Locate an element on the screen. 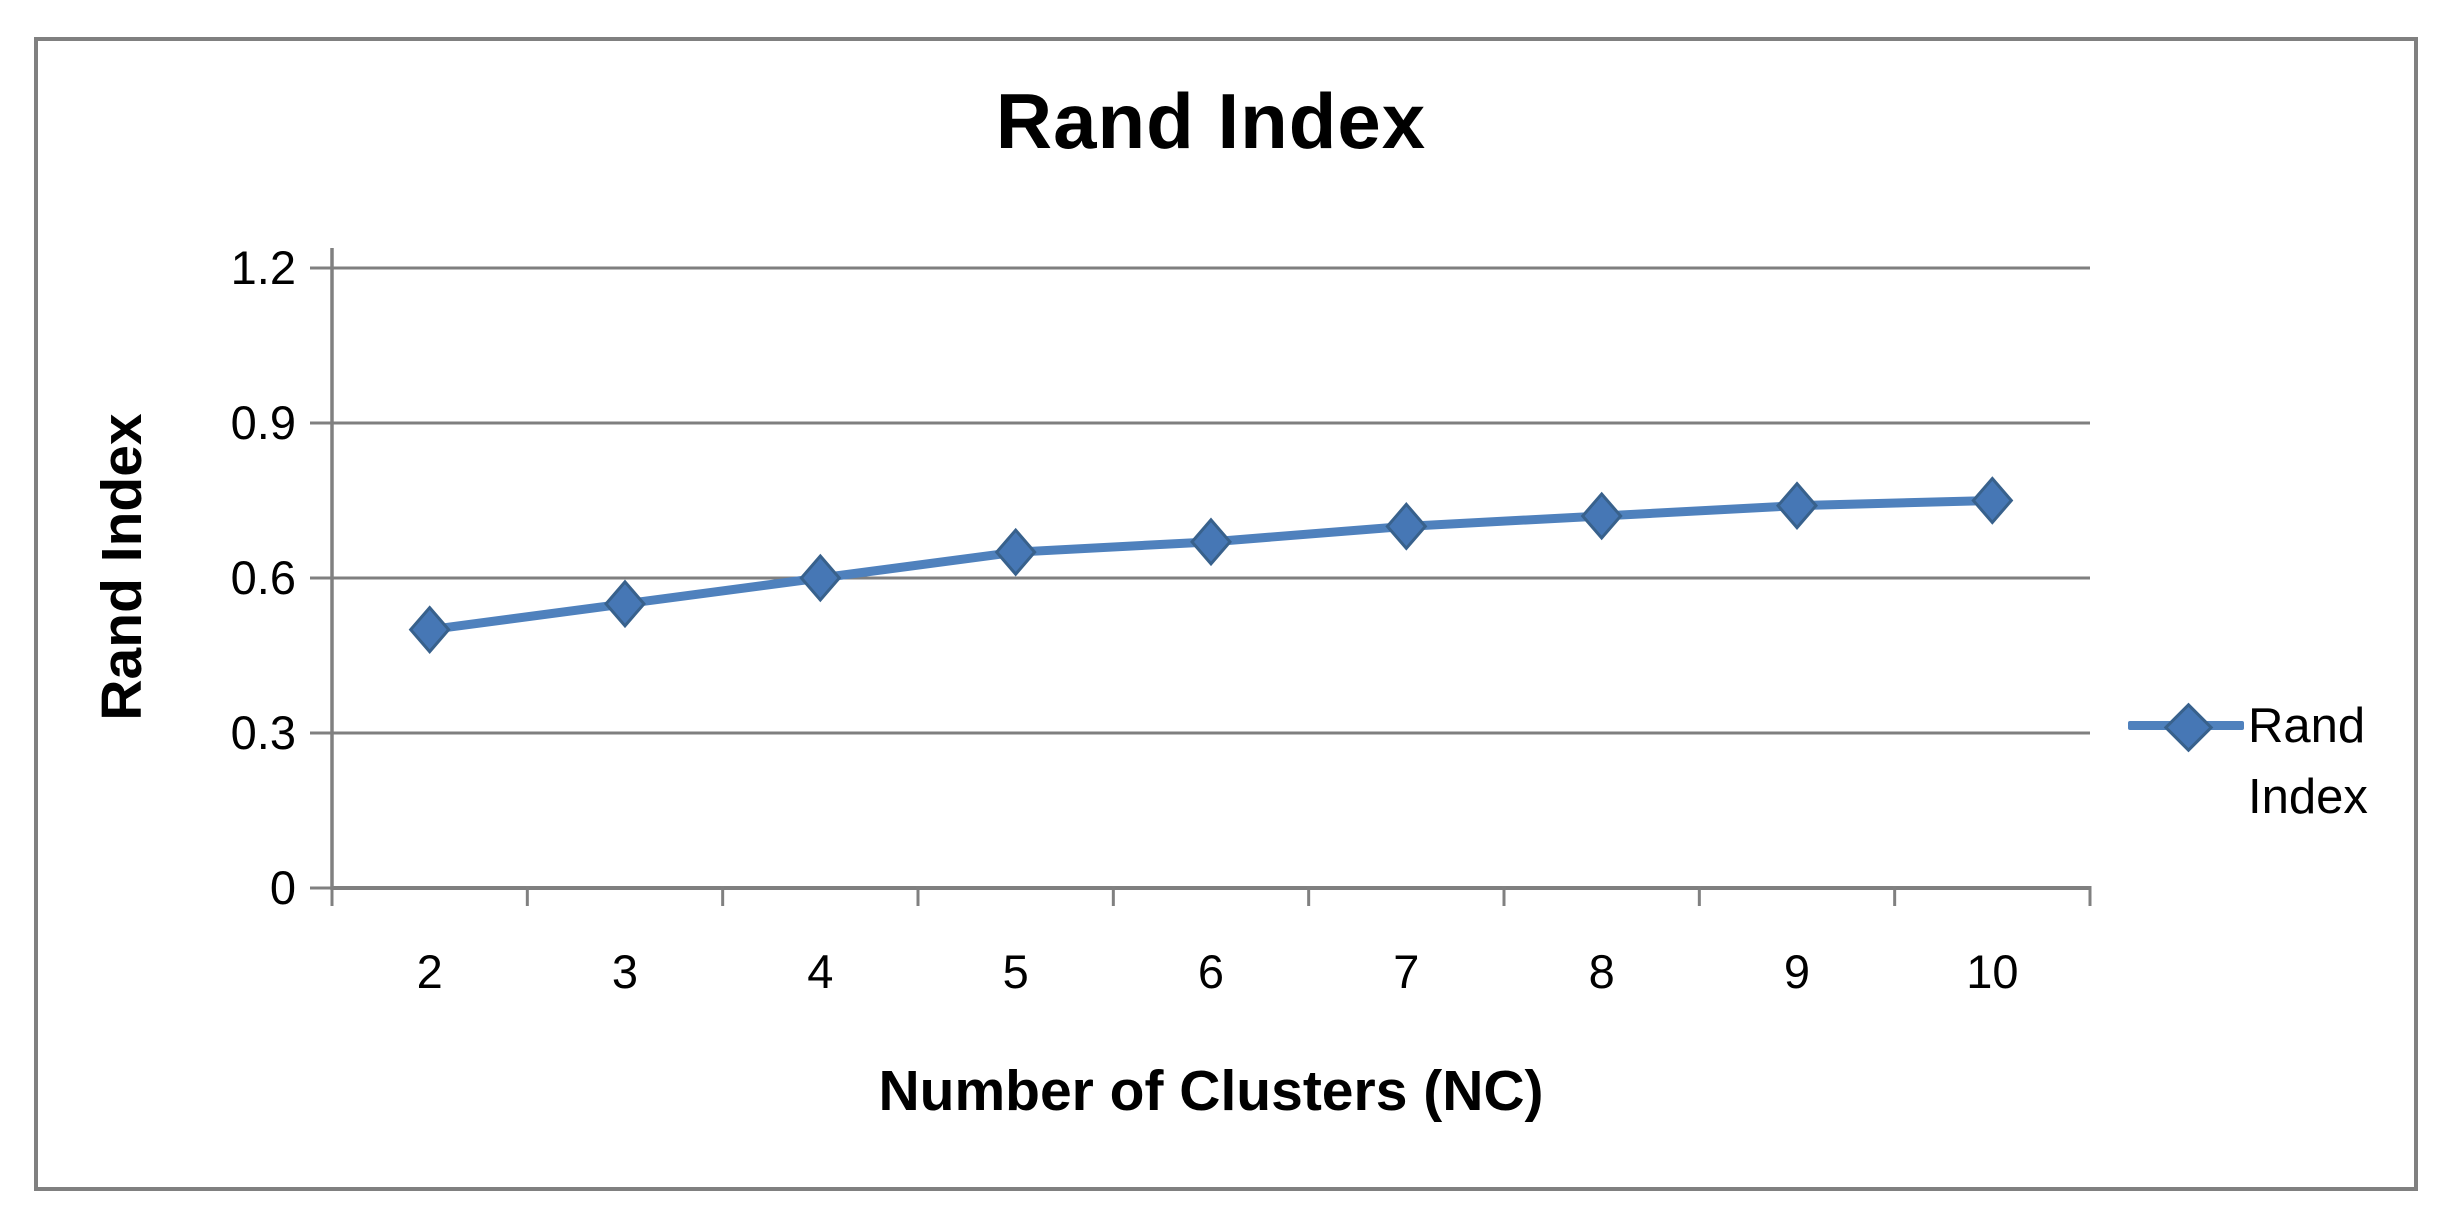 This screenshot has width=2455, height=1222. x-tick-label: 10 is located at coordinates (1992, 971).